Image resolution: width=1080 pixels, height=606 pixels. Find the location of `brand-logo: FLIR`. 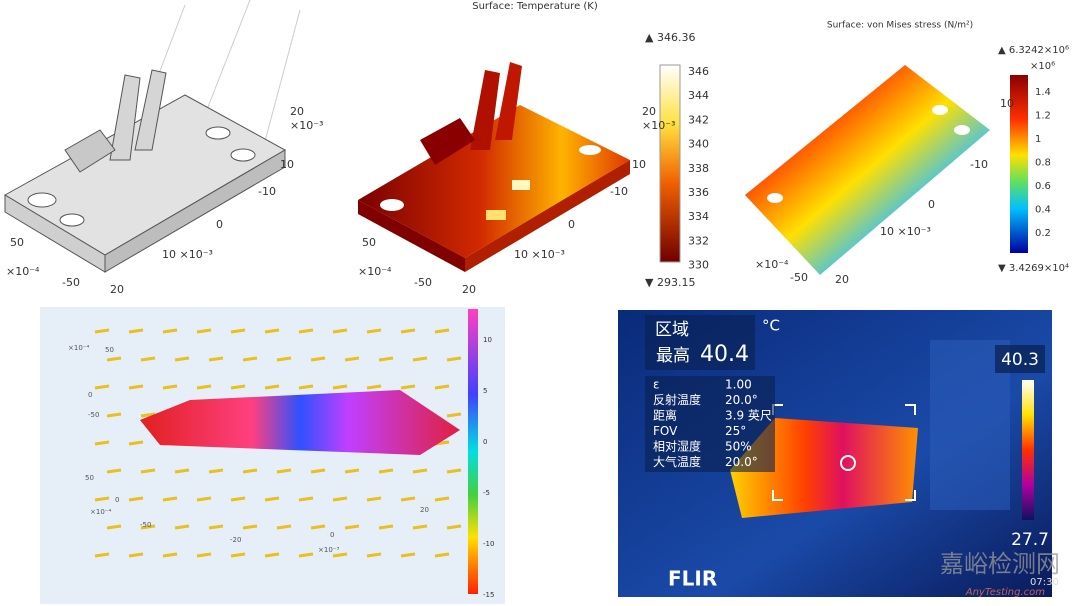

brand-logo: FLIR is located at coordinates (692, 579).